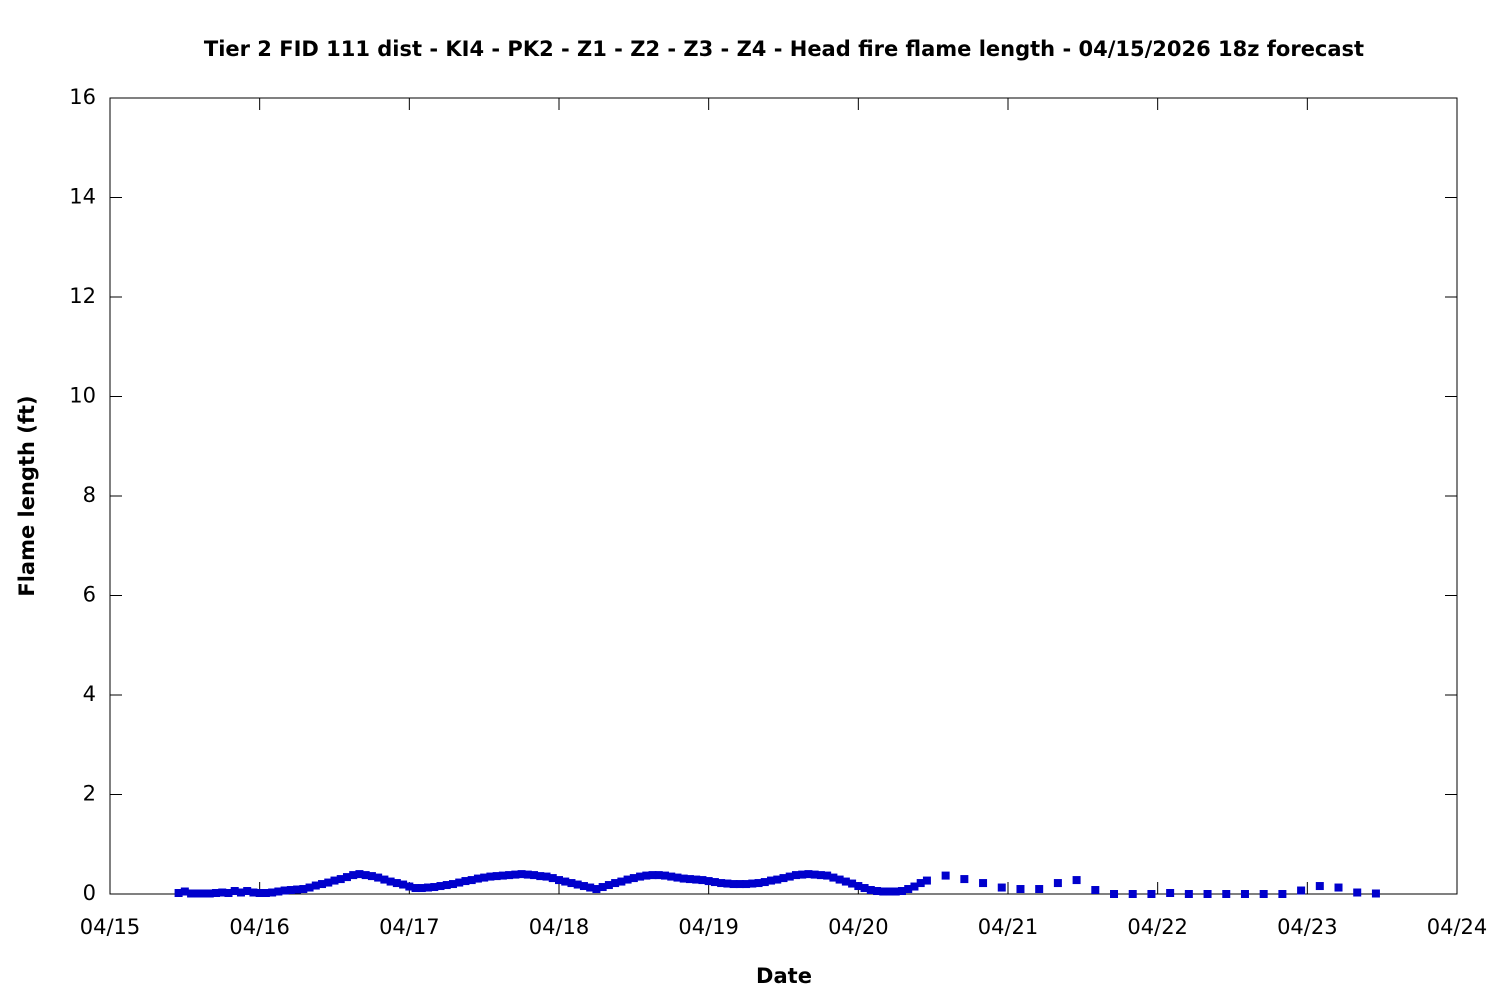 This screenshot has height=1004, width=1500. What do you see at coordinates (858, 927) in the screenshot?
I see `x-tick-label: 04/20` at bounding box center [858, 927].